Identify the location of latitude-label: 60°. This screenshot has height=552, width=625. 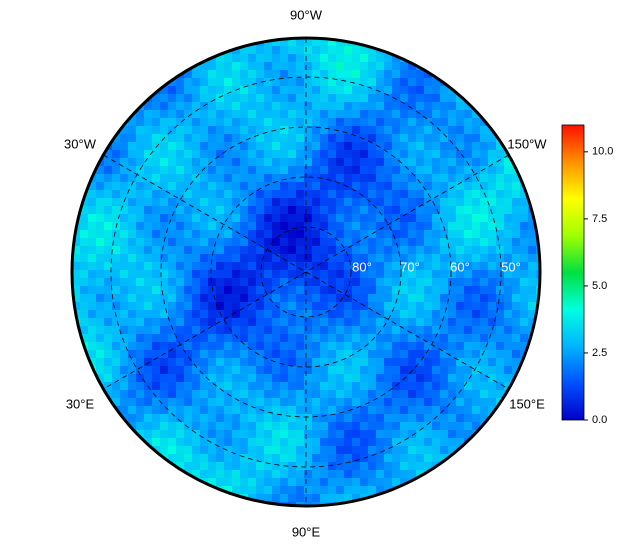
(460, 266).